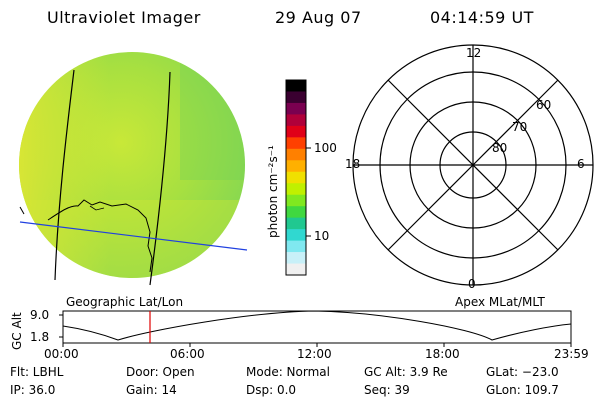 This screenshot has width=600, height=400. I want to click on colorbar-frame, so click(296, 177).